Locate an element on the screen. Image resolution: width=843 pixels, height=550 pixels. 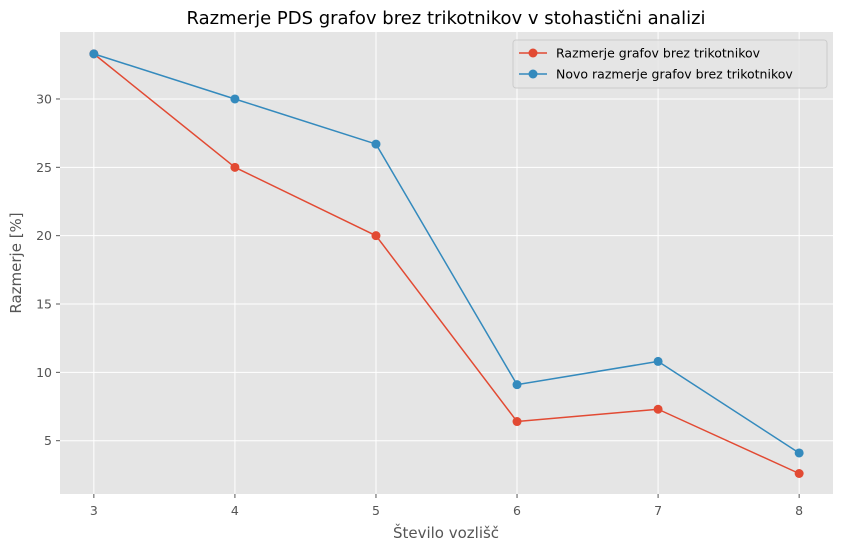
y-axis-label: Razmerje [%] is located at coordinates (16, 262).